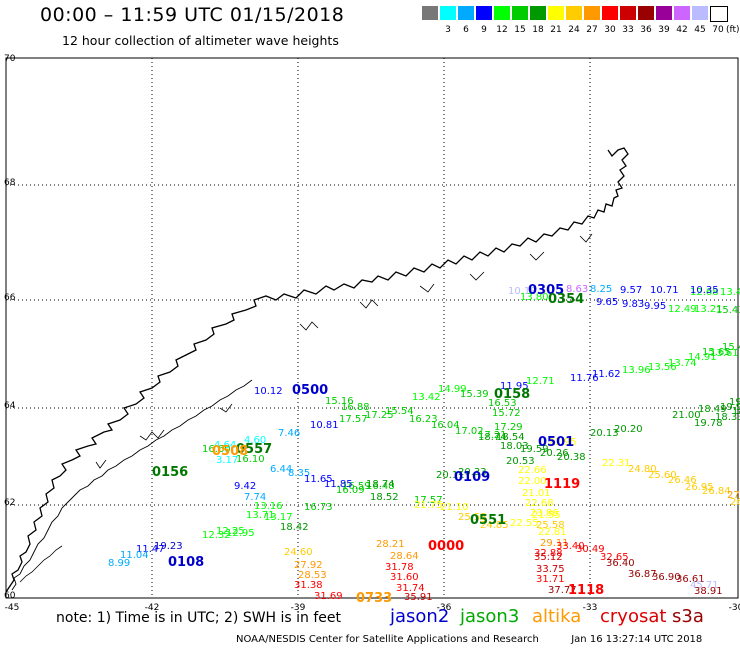  Describe the element at coordinates (472, 477) in the screenshot. I see `pass-time-label: 0109` at that location.